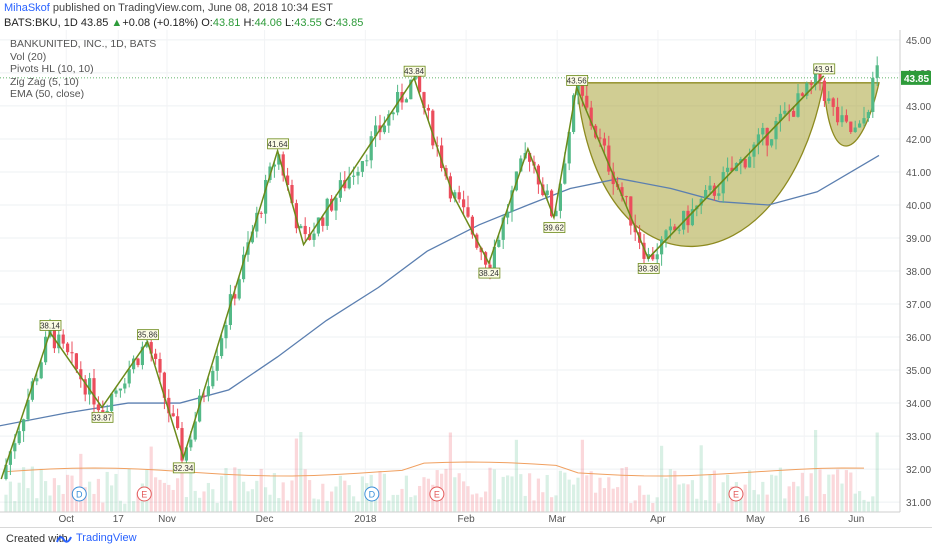  I want to click on legend-zigzag: Zig Zag (5, 10), so click(44, 81).